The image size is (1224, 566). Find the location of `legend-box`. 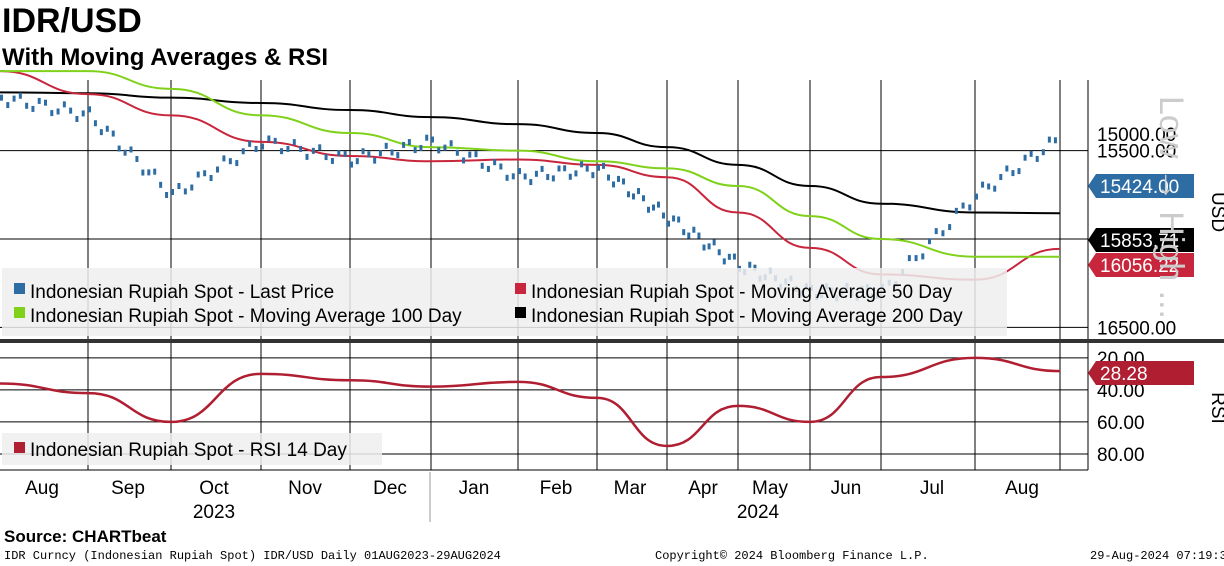

legend-box is located at coordinates (192, 449).